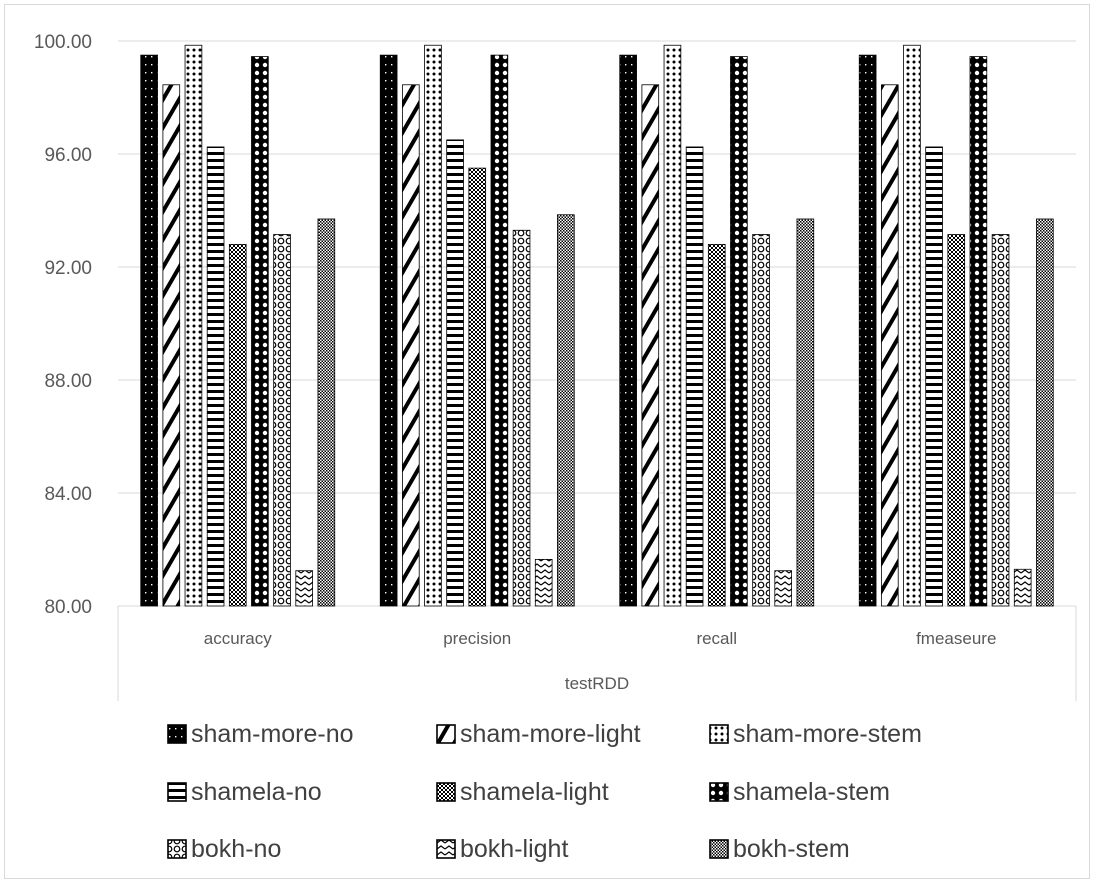 This screenshot has width=1094, height=883. What do you see at coordinates (791, 849) in the screenshot?
I see `legend-label: bokh-stem` at bounding box center [791, 849].